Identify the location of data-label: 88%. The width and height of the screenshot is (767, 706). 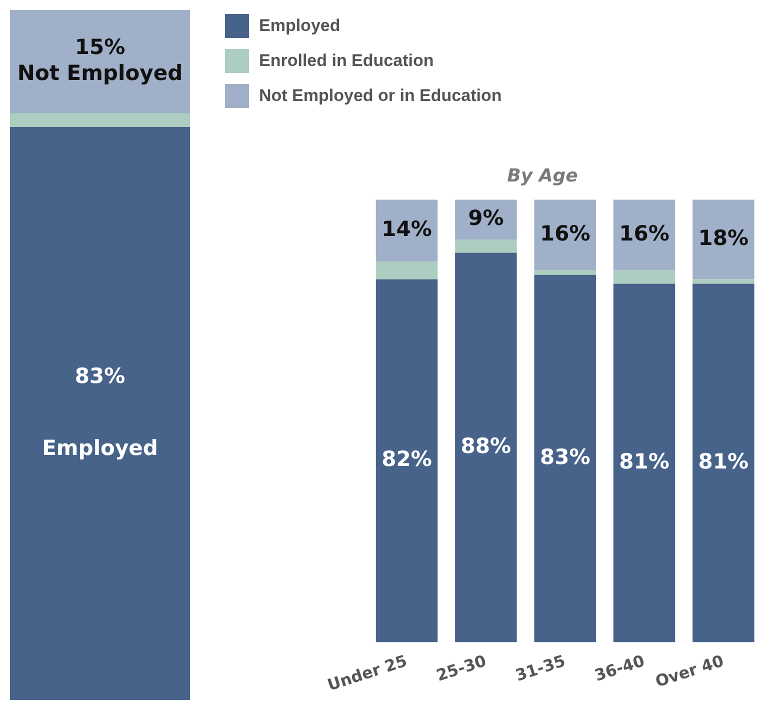
(486, 446).